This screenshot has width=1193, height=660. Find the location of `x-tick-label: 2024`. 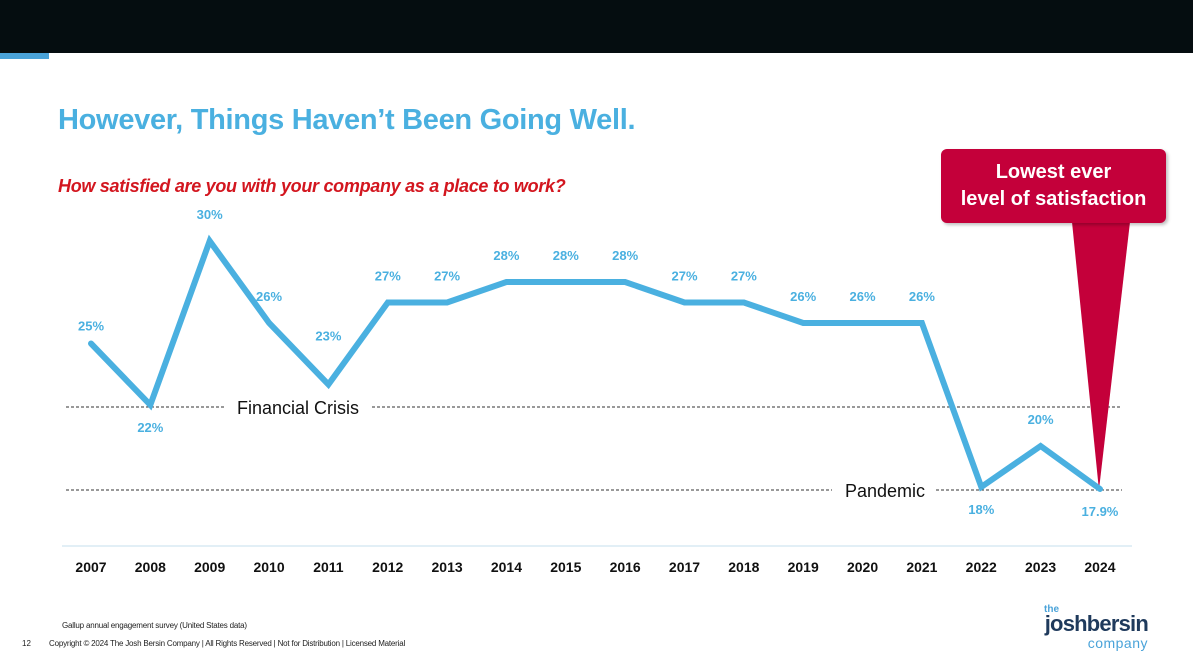

x-tick-label: 2024 is located at coordinates (1099, 567).